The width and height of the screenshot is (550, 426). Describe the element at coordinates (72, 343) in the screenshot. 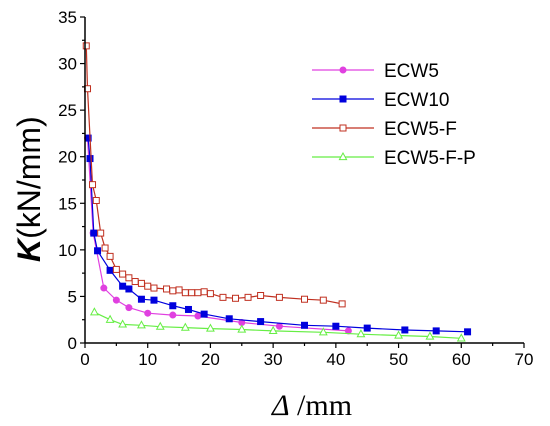

I see `y-tick-label: 0` at that location.